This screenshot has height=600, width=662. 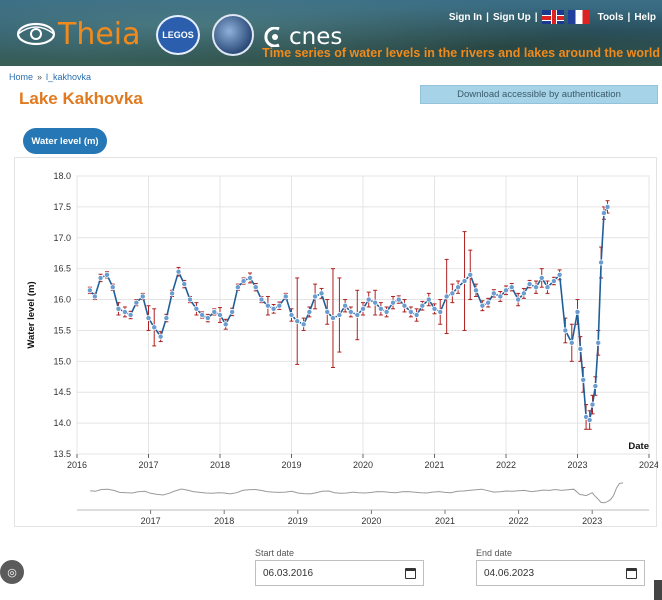 What do you see at coordinates (560, 573) in the screenshot?
I see `end-date-input: 04.06.2023` at bounding box center [560, 573].